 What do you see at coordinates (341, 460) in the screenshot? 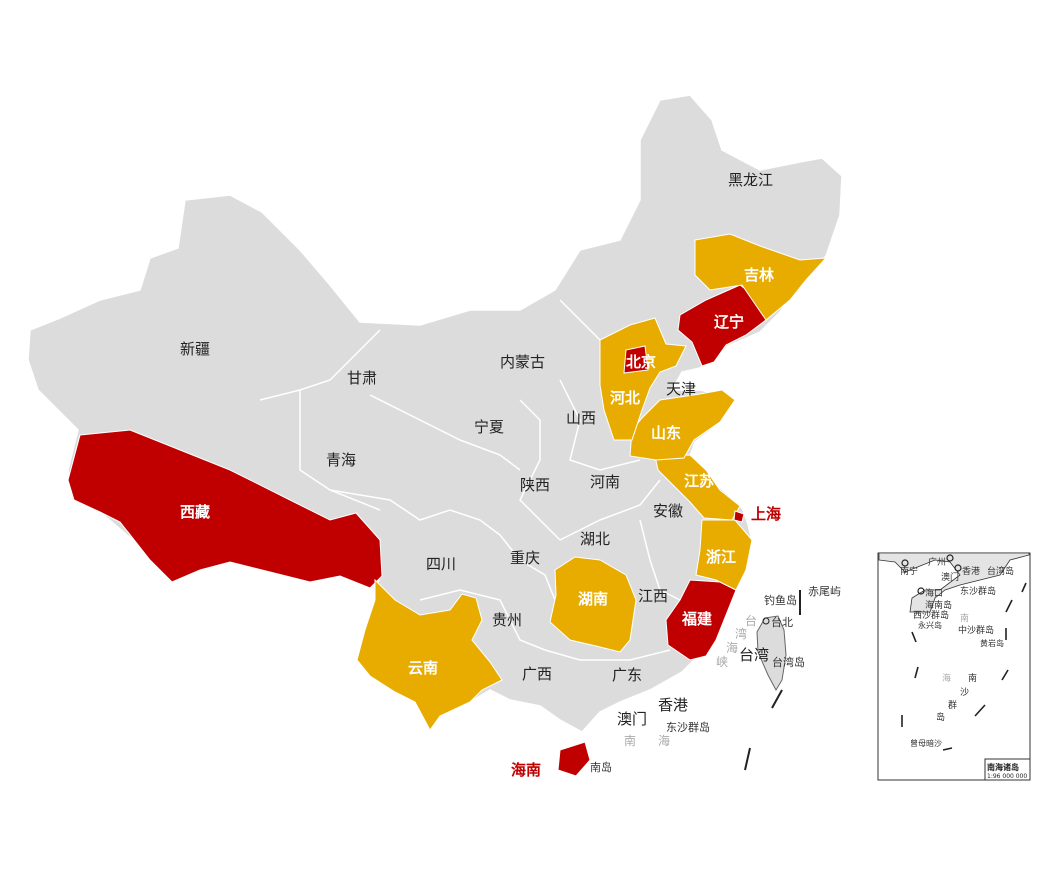
I see `label-qinghai: 青海` at bounding box center [341, 460].